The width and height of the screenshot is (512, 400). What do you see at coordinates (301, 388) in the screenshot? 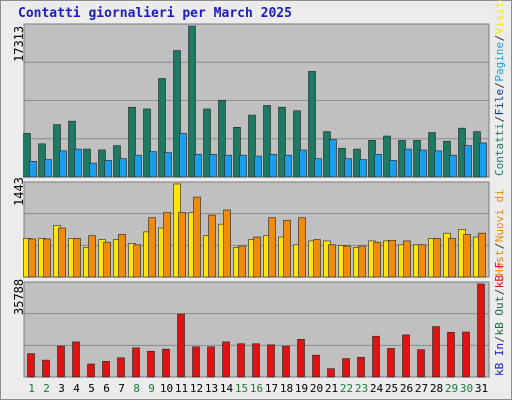
I see `day-label: 19` at bounding box center [301, 388].